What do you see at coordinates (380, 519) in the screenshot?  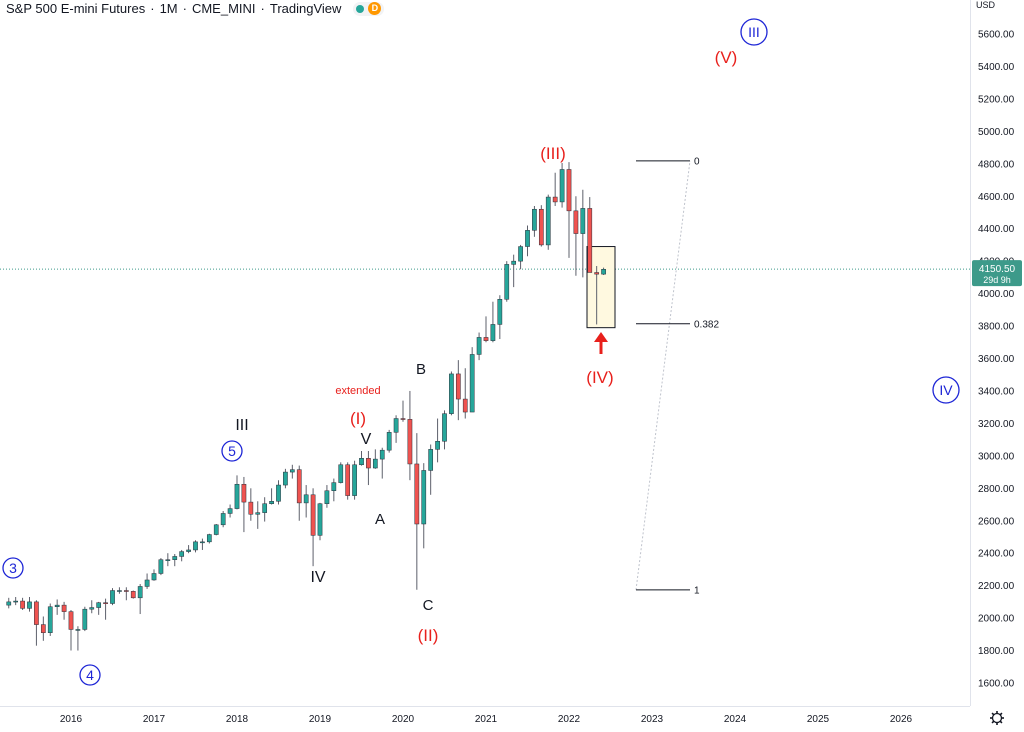 I see `wave-label-A: A` at bounding box center [380, 519].